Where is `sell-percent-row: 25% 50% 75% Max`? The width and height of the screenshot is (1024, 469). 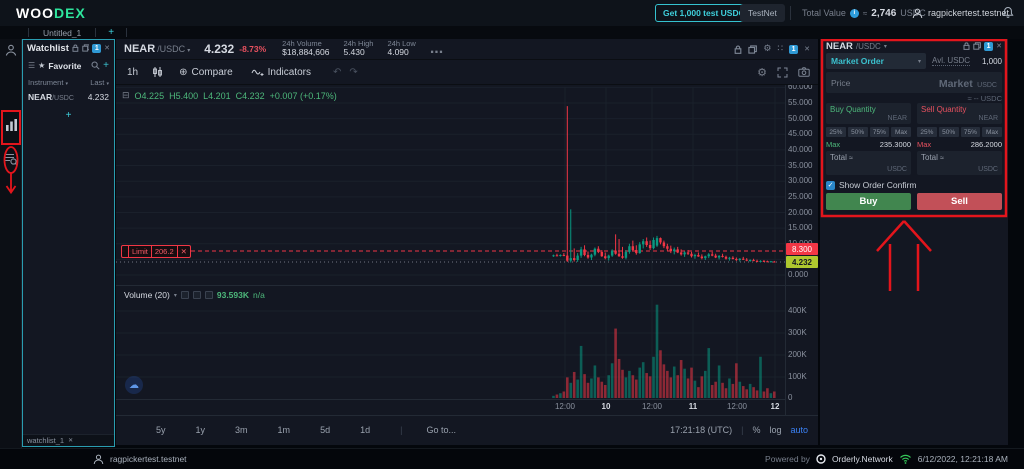 sell-percent-row: 25% 50% 75% Max is located at coordinates (959, 132).